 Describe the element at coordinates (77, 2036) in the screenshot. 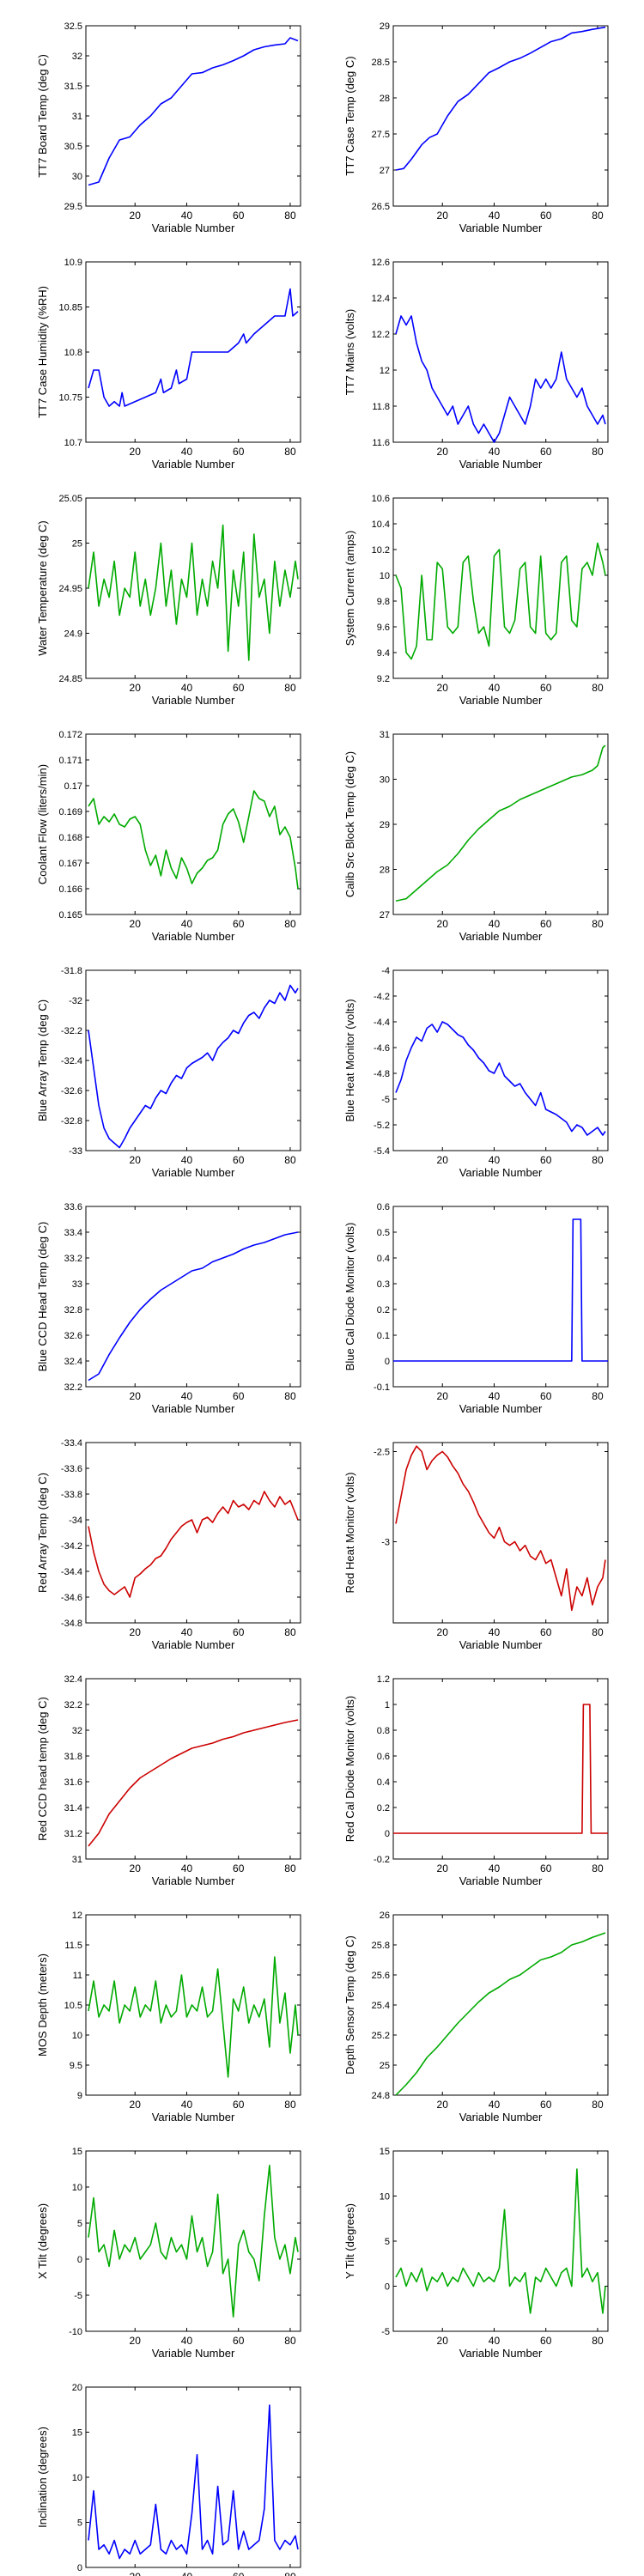

I see `y-tick-label: 10` at that location.